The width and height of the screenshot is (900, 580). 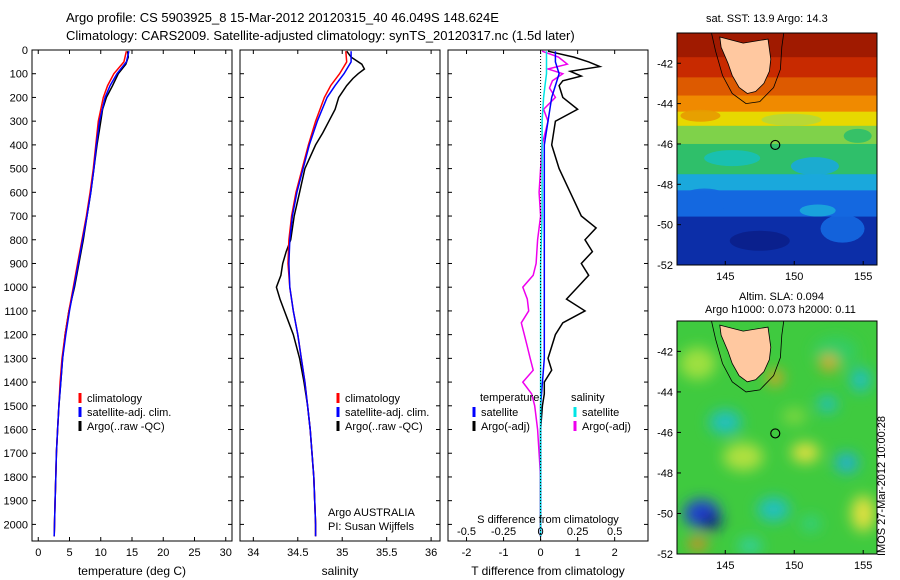 I want to click on y-tick-label: 1000, so click(x=16, y=288).